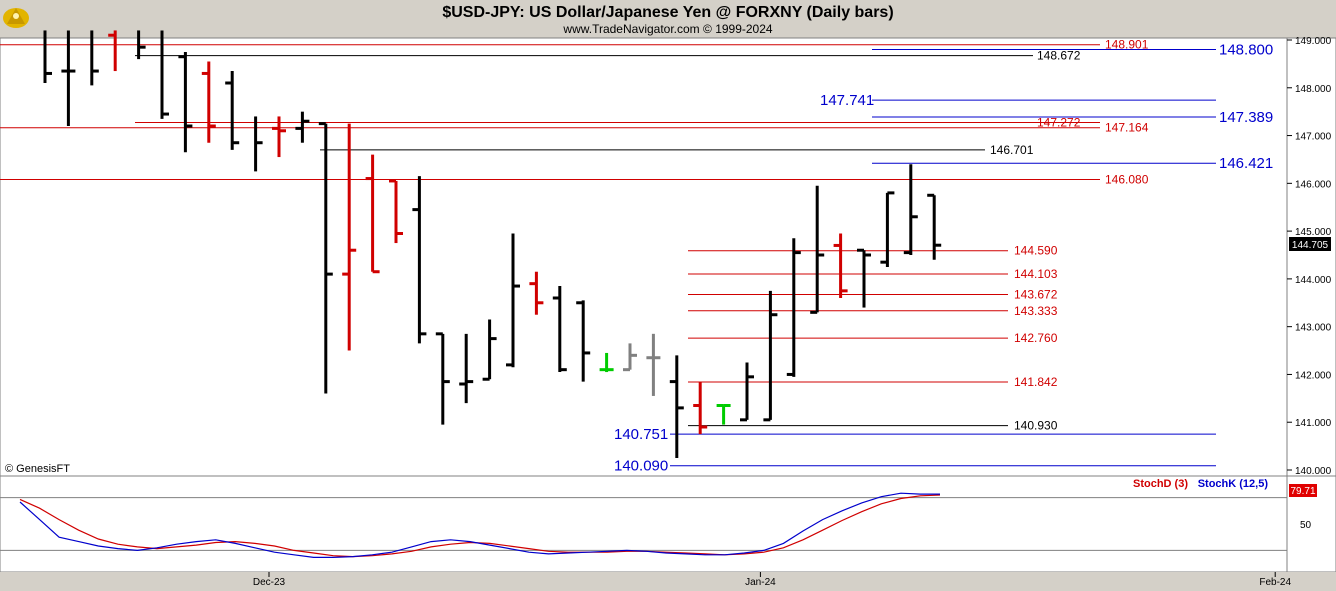 This screenshot has height=591, width=1336. I want to click on price-tick-label: 145.000, so click(1313, 232).